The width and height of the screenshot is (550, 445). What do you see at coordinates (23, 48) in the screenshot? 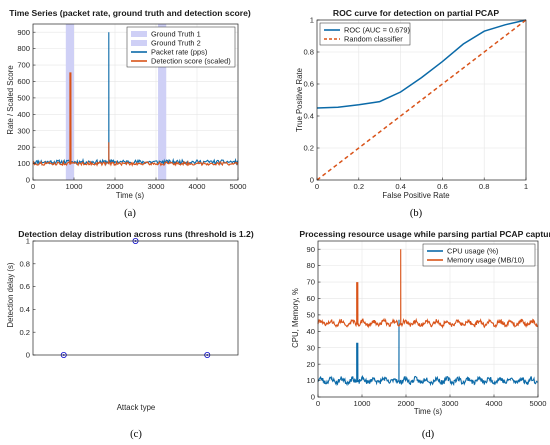
I see `a-ytick-label-8: 800` at bounding box center [23, 48].